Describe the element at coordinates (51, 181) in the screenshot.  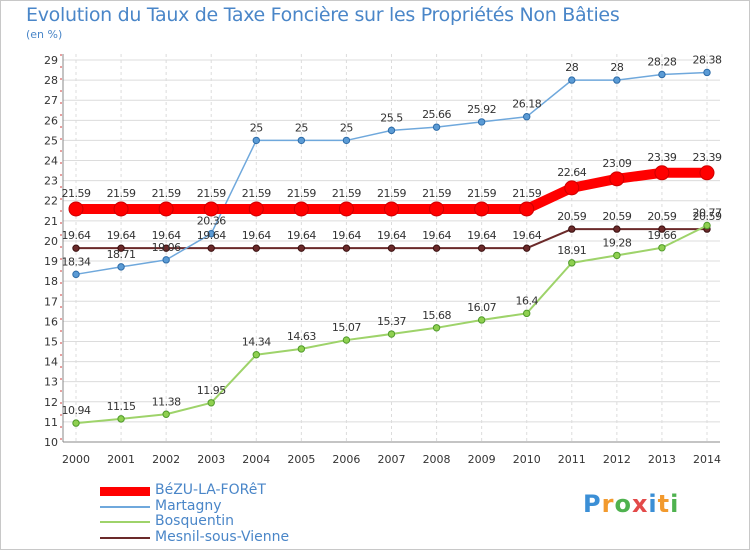
I see `y-tick-label: 23` at that location.